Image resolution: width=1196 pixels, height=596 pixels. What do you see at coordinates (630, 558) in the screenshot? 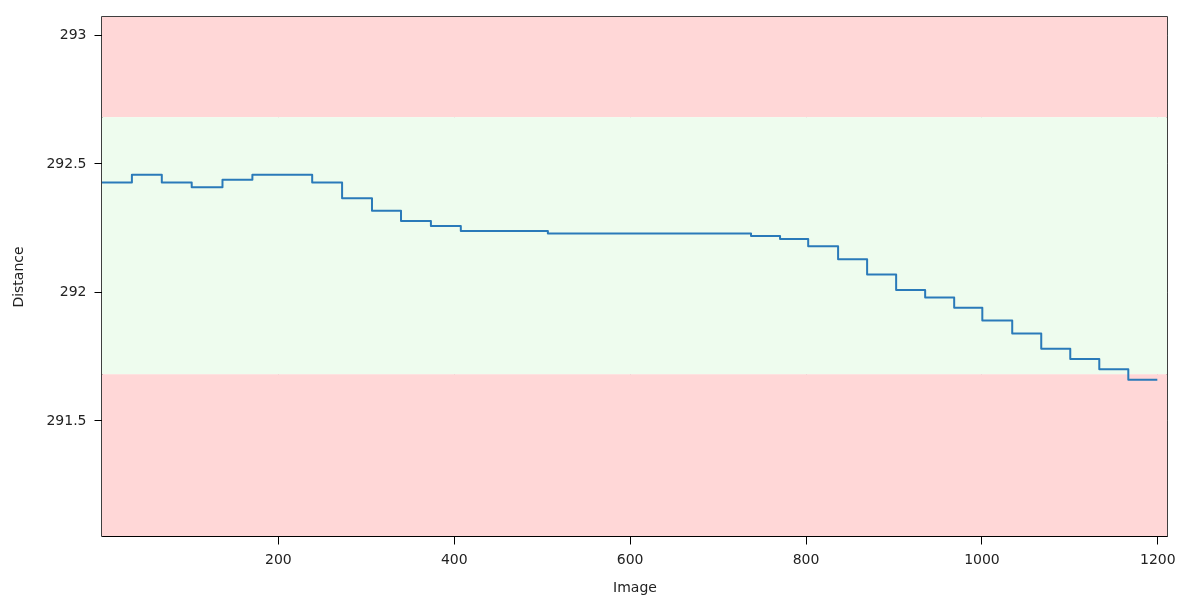
I see `x-tick-label: 600` at bounding box center [630, 558].